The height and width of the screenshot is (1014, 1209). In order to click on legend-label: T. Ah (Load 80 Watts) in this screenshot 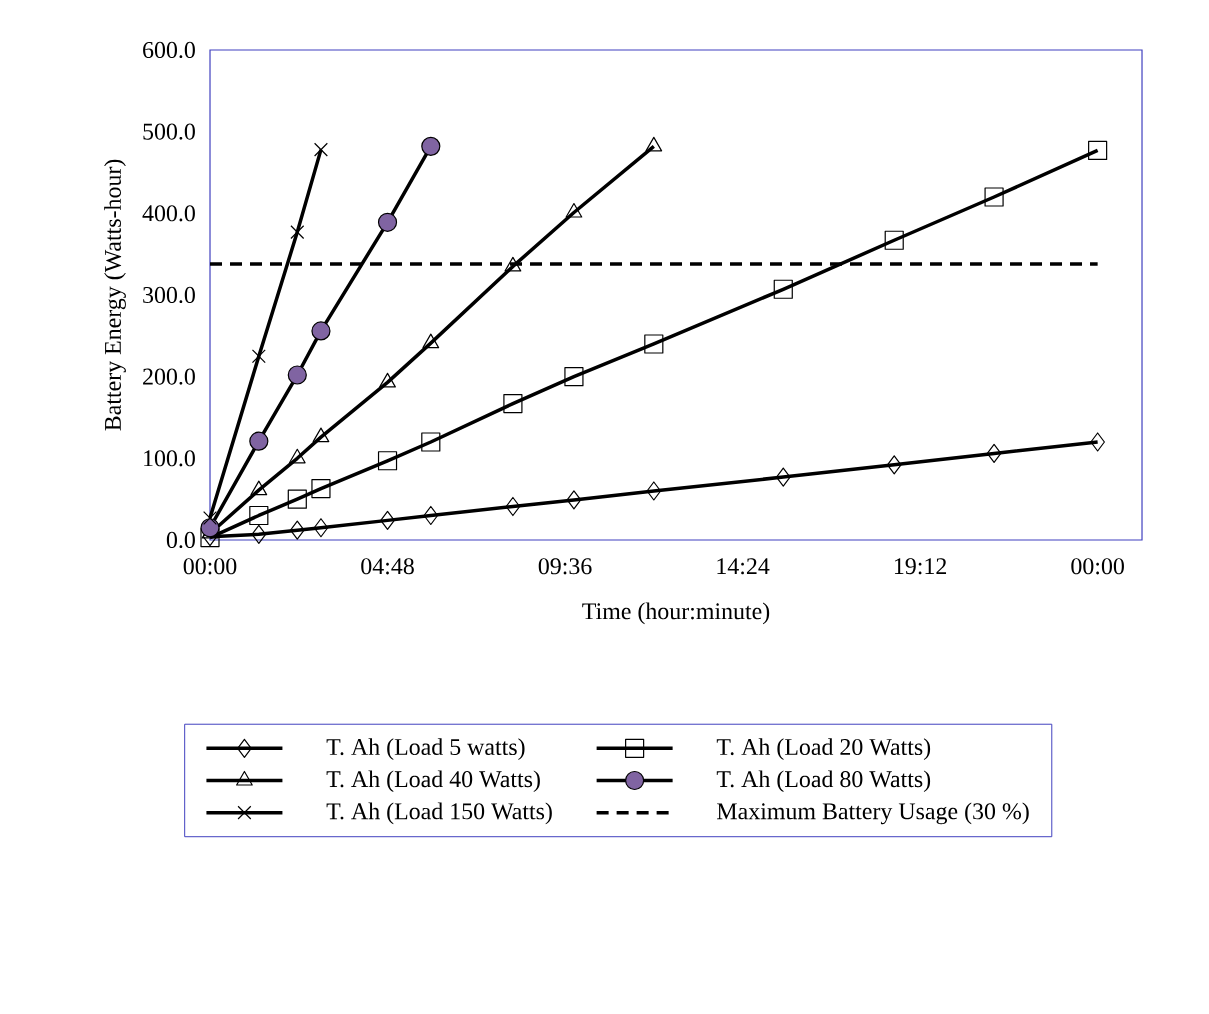, I will do `click(823, 781)`.